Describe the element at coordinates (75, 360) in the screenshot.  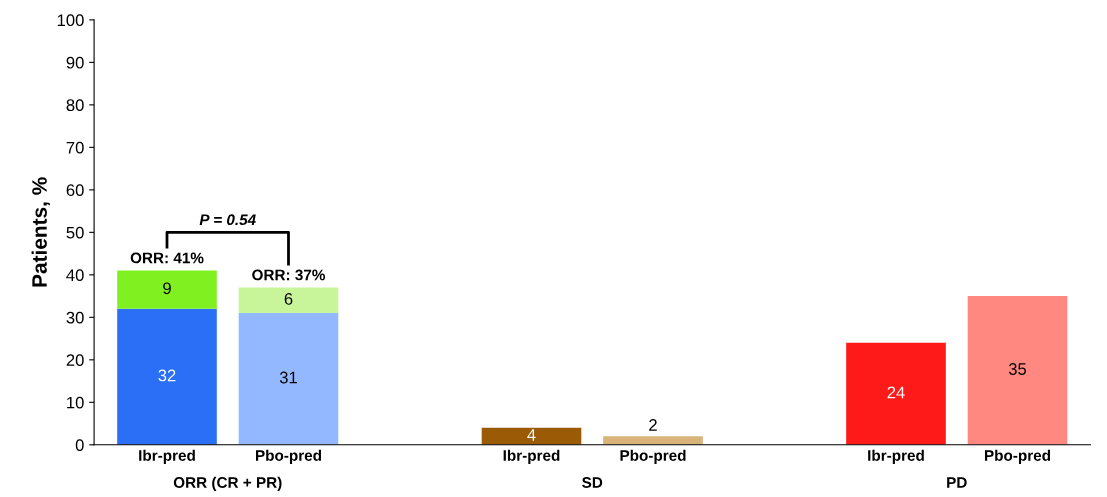
I see `y-tick-label: 20` at that location.